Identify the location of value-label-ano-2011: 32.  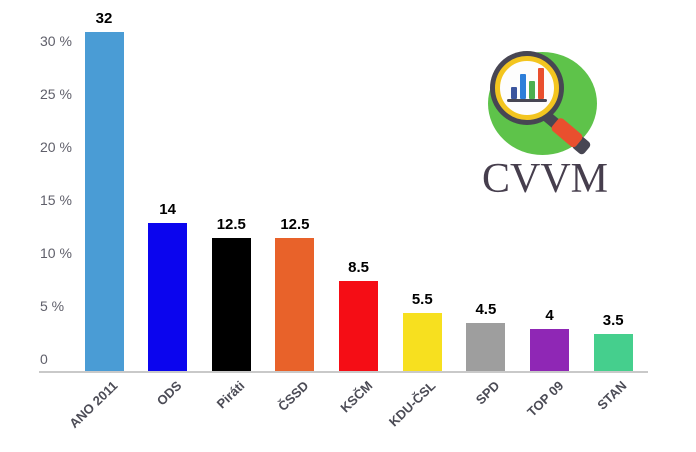
(104, 18).